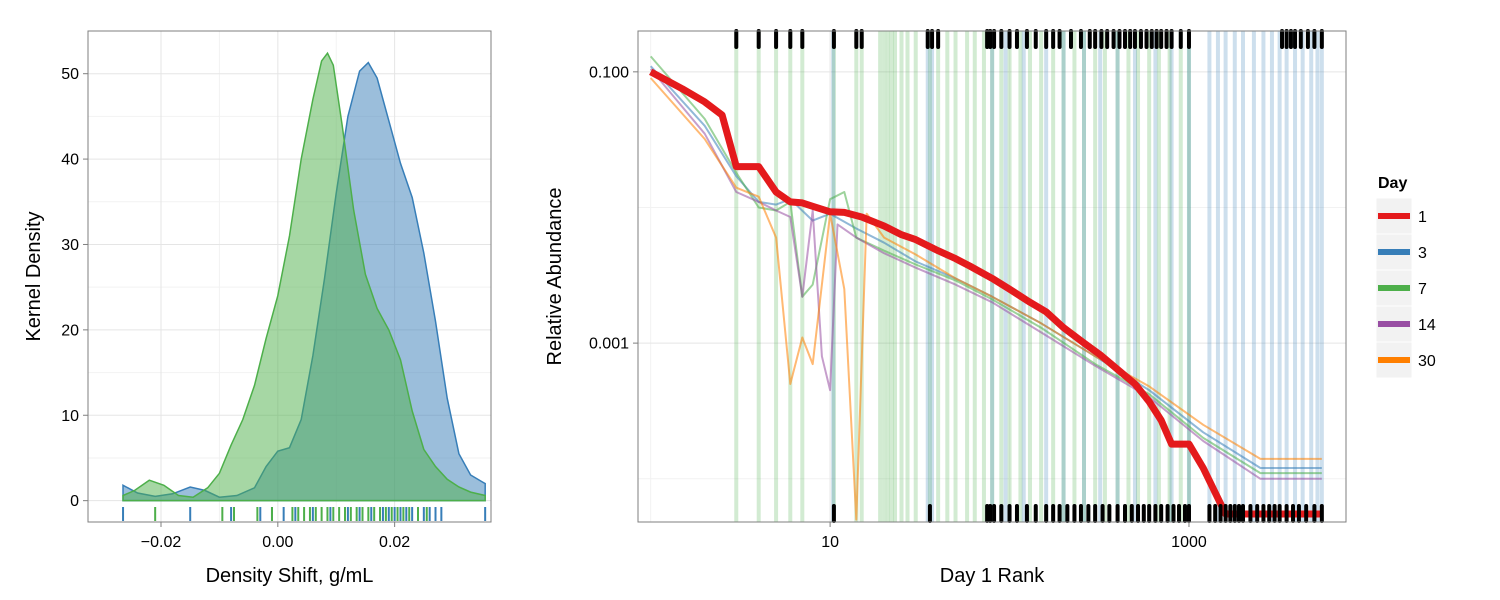  Describe the element at coordinates (1405, 288) in the screenshot. I see `legend-entries: 1 3 7 14 30` at that location.